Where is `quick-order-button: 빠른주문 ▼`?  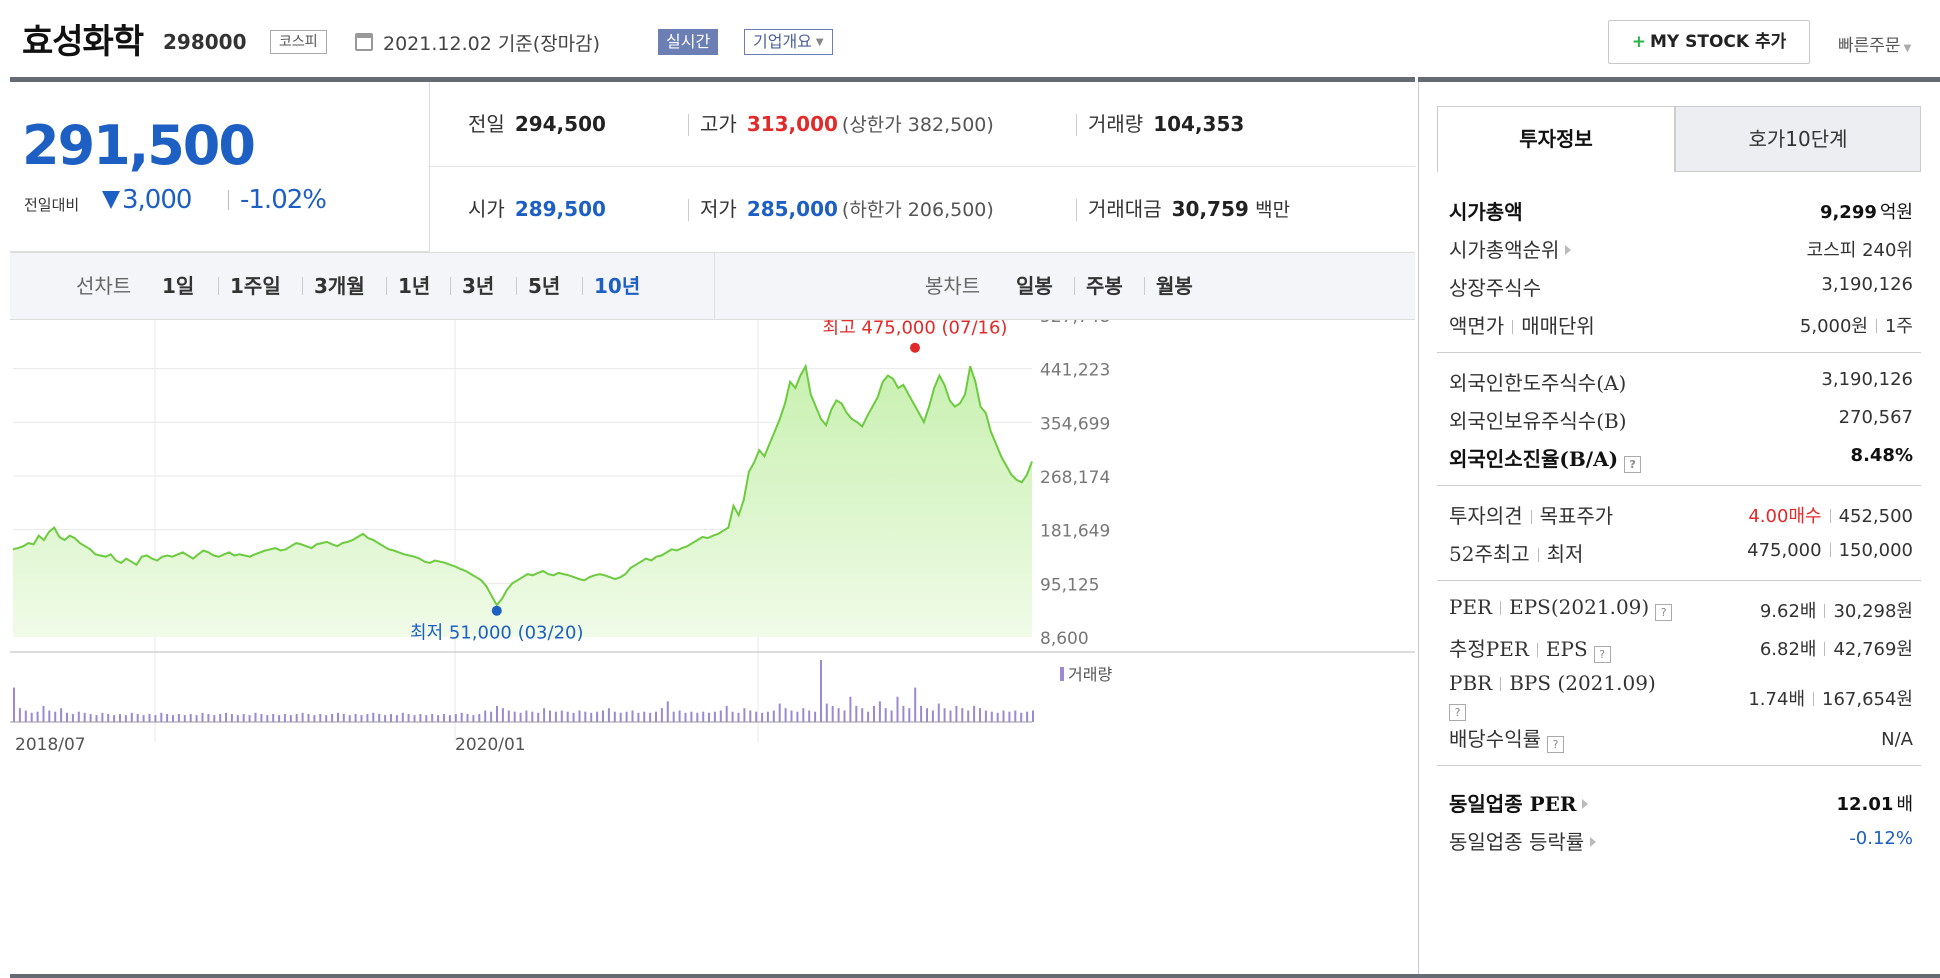
quick-order-button: 빠른주문 ▼ is located at coordinates (1874, 43).